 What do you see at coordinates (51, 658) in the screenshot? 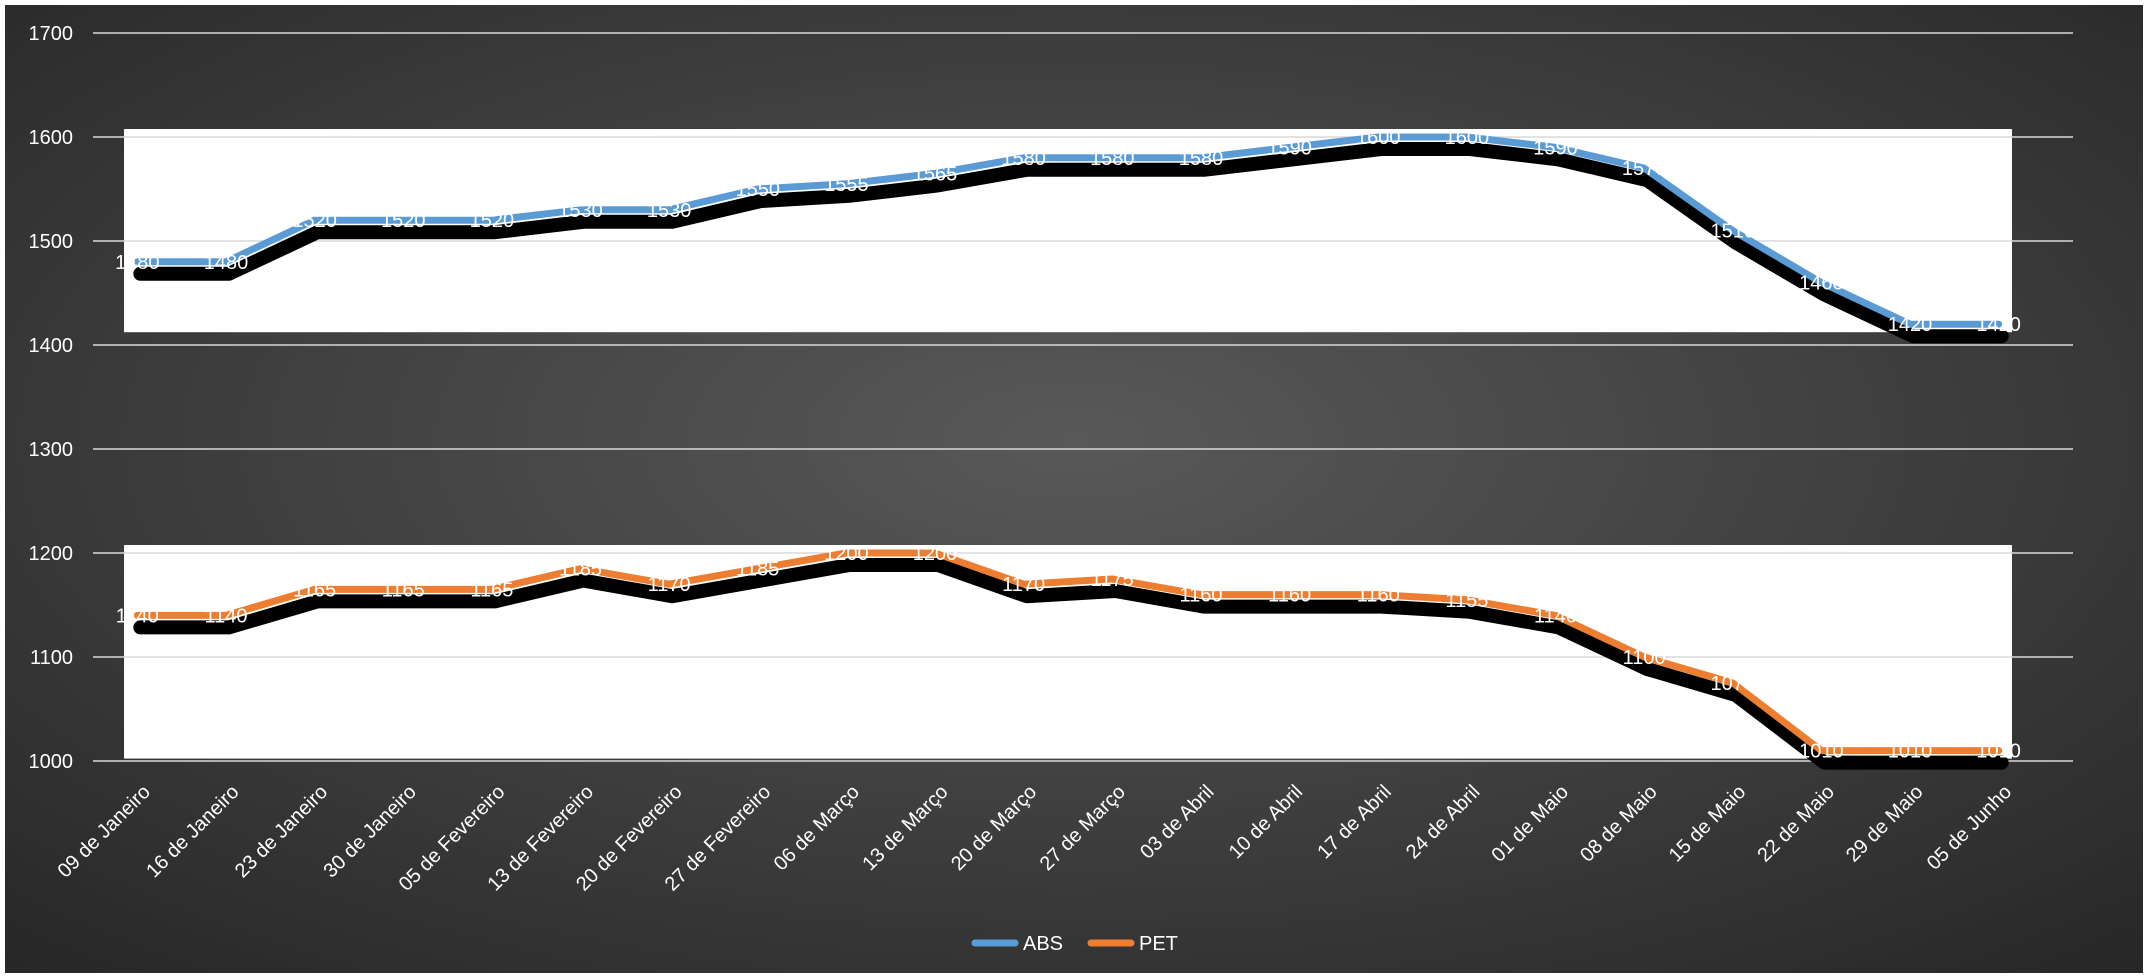
I see `y-tick-label: 1100` at bounding box center [51, 658].